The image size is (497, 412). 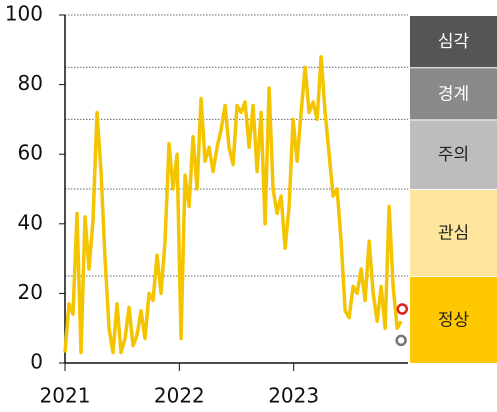 I want to click on y-tick-label: 80, so click(x=30, y=83).